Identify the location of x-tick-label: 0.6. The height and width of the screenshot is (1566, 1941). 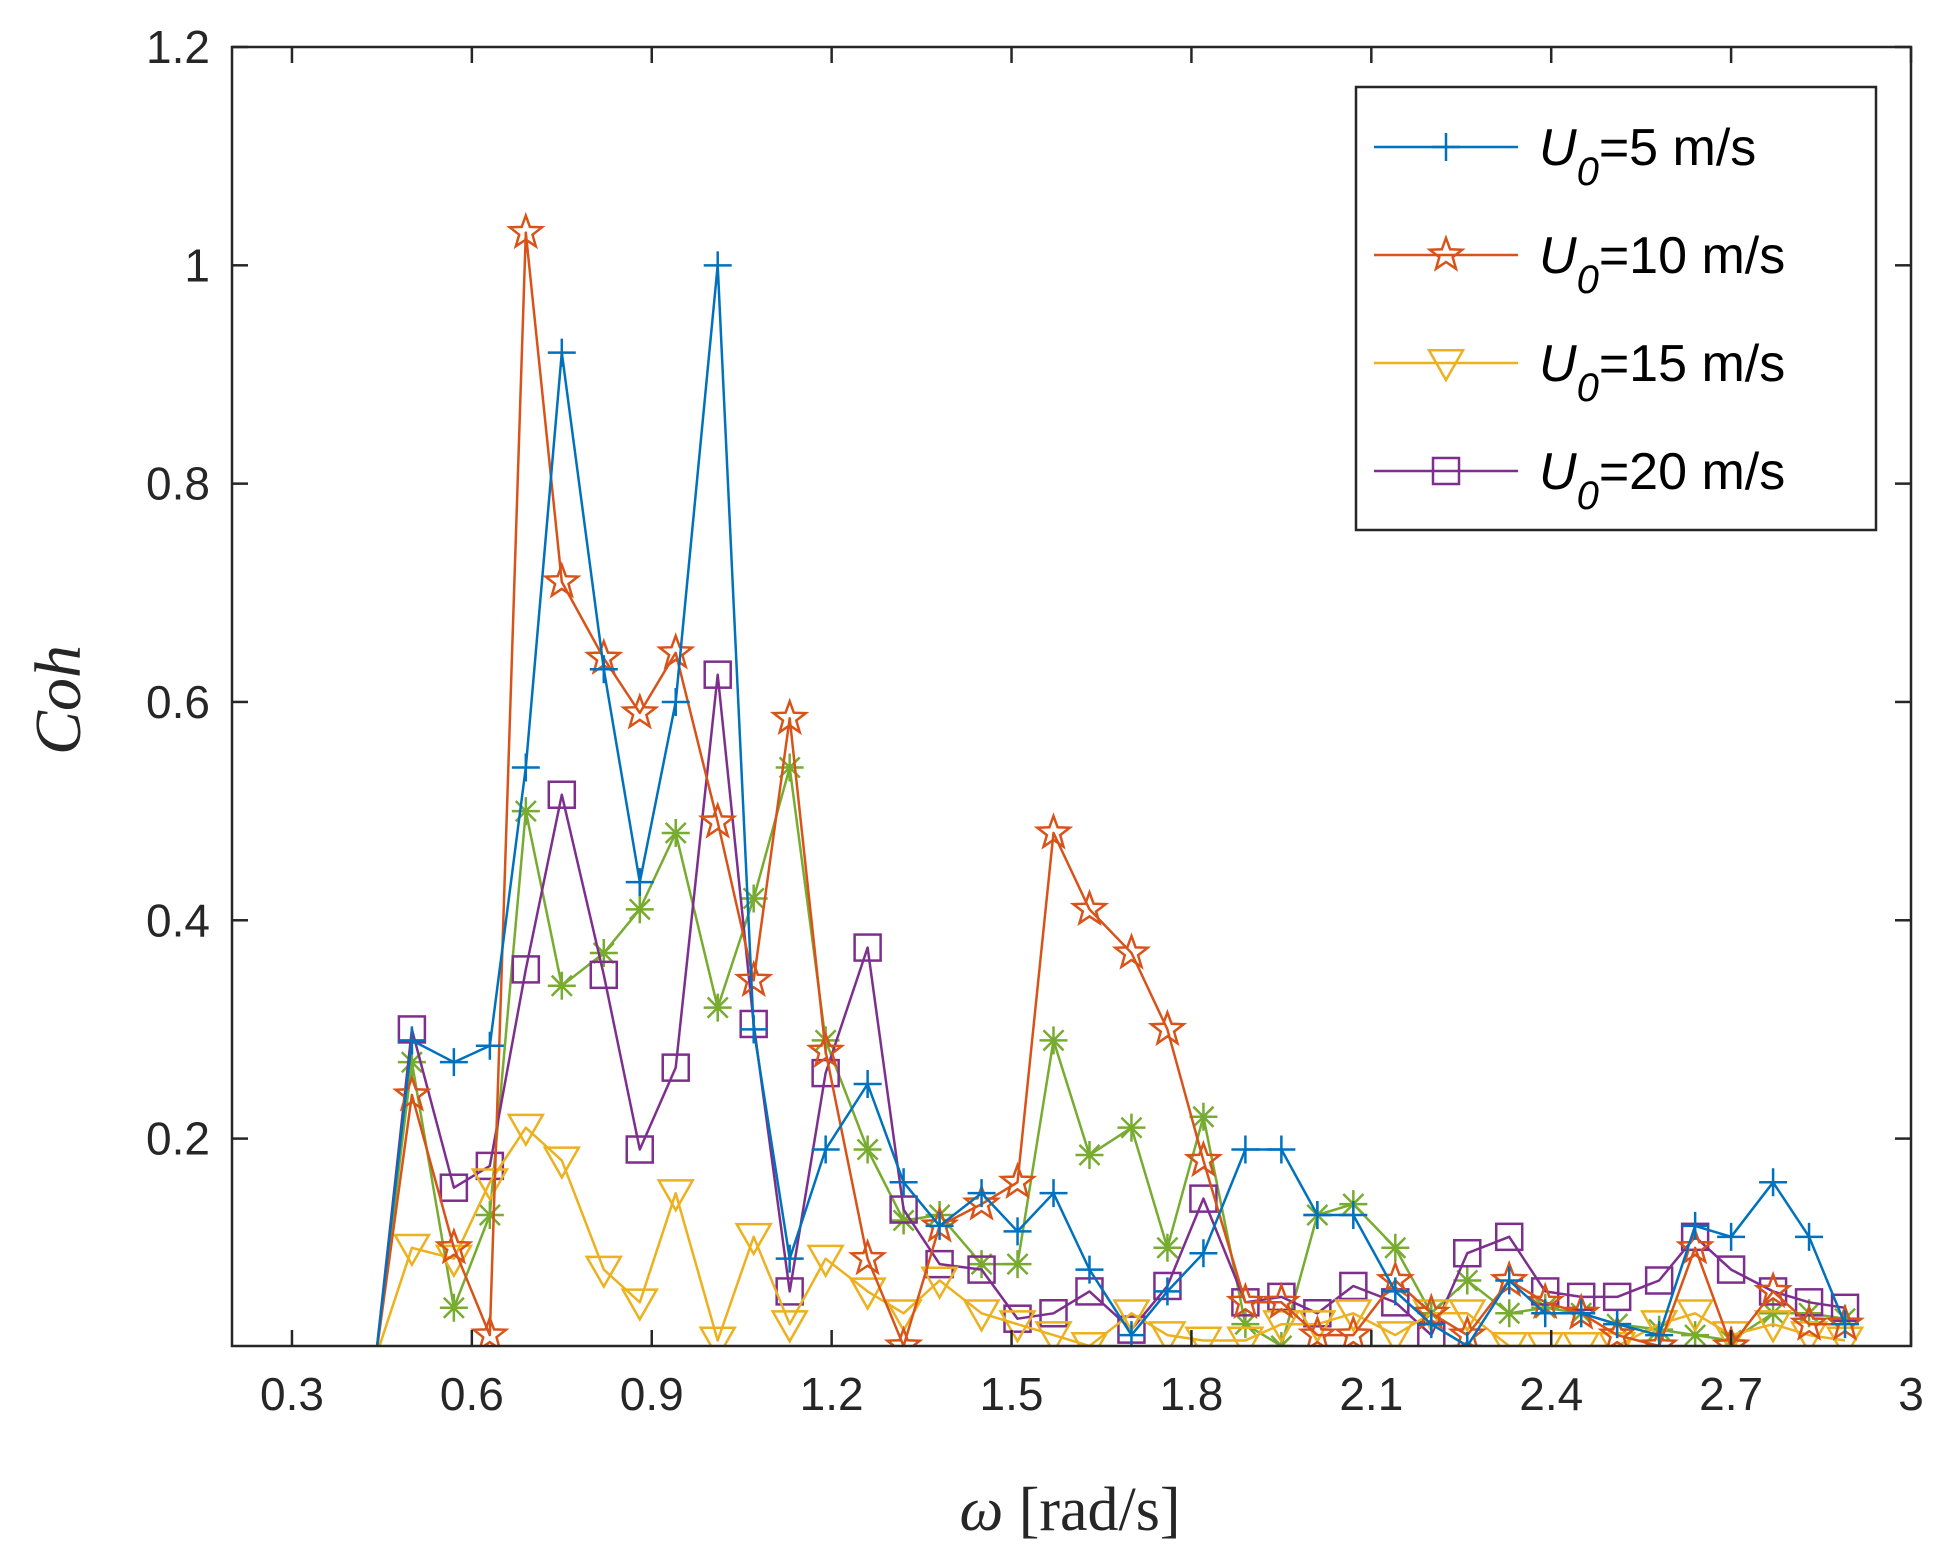
(472, 1394).